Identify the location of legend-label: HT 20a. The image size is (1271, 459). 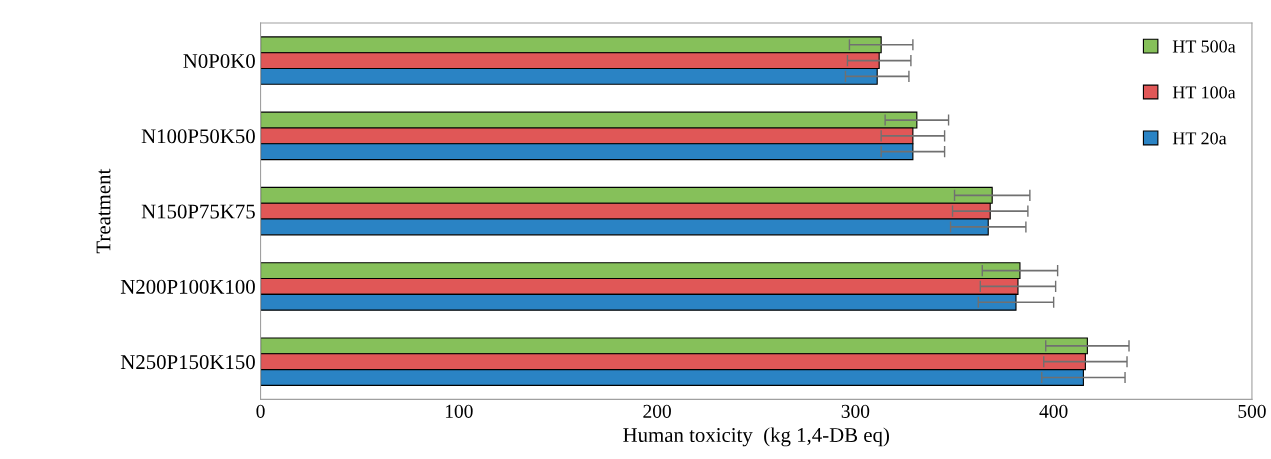
(1199, 138).